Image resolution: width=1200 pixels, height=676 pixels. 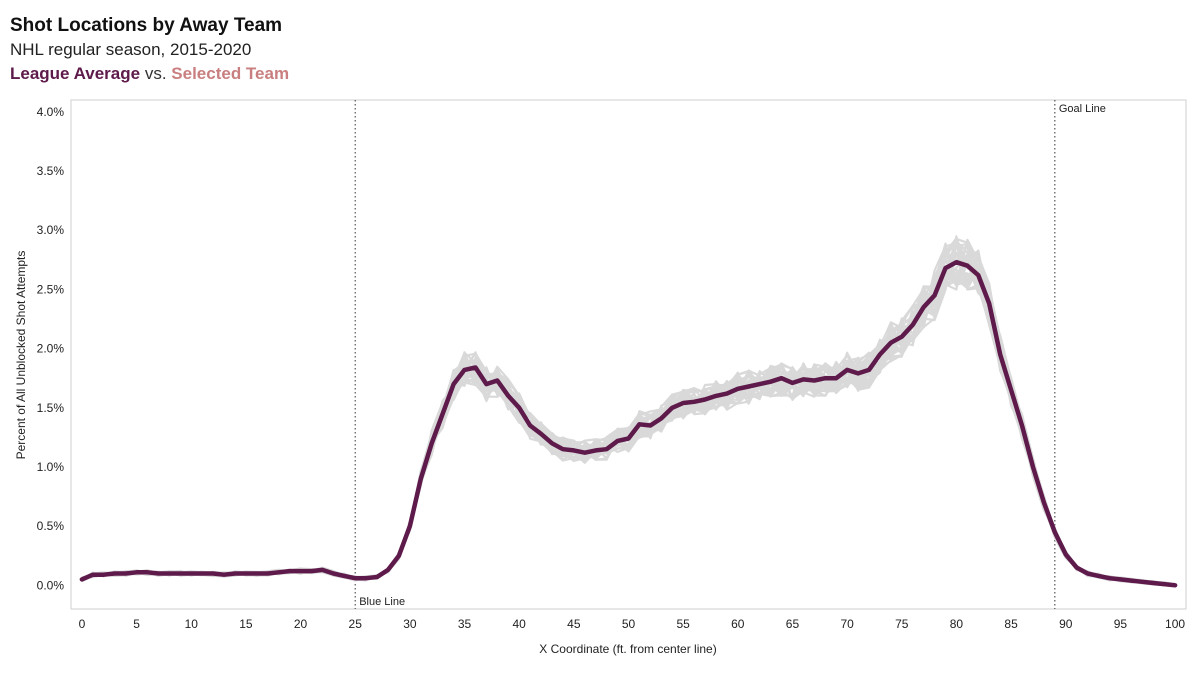 I want to click on x-axis-title: X Coordinate (ft. from center line), so click(x=627, y=649).